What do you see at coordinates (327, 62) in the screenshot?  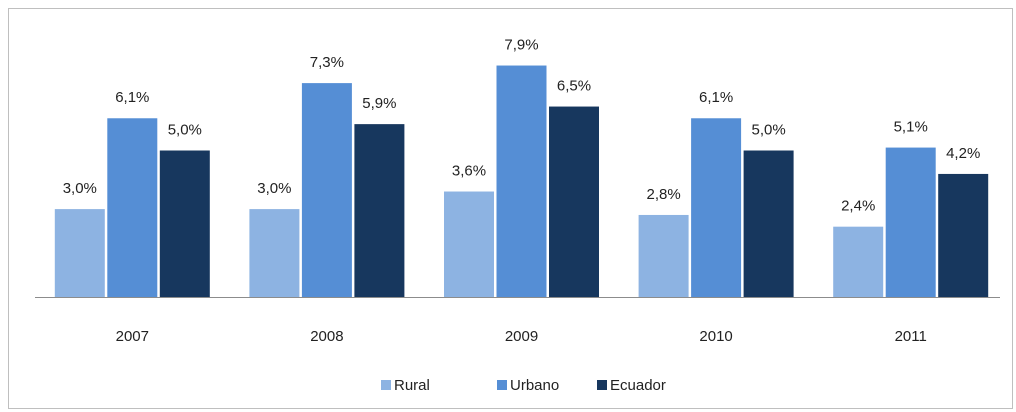 I see `value-label: 7,3%` at bounding box center [327, 62].